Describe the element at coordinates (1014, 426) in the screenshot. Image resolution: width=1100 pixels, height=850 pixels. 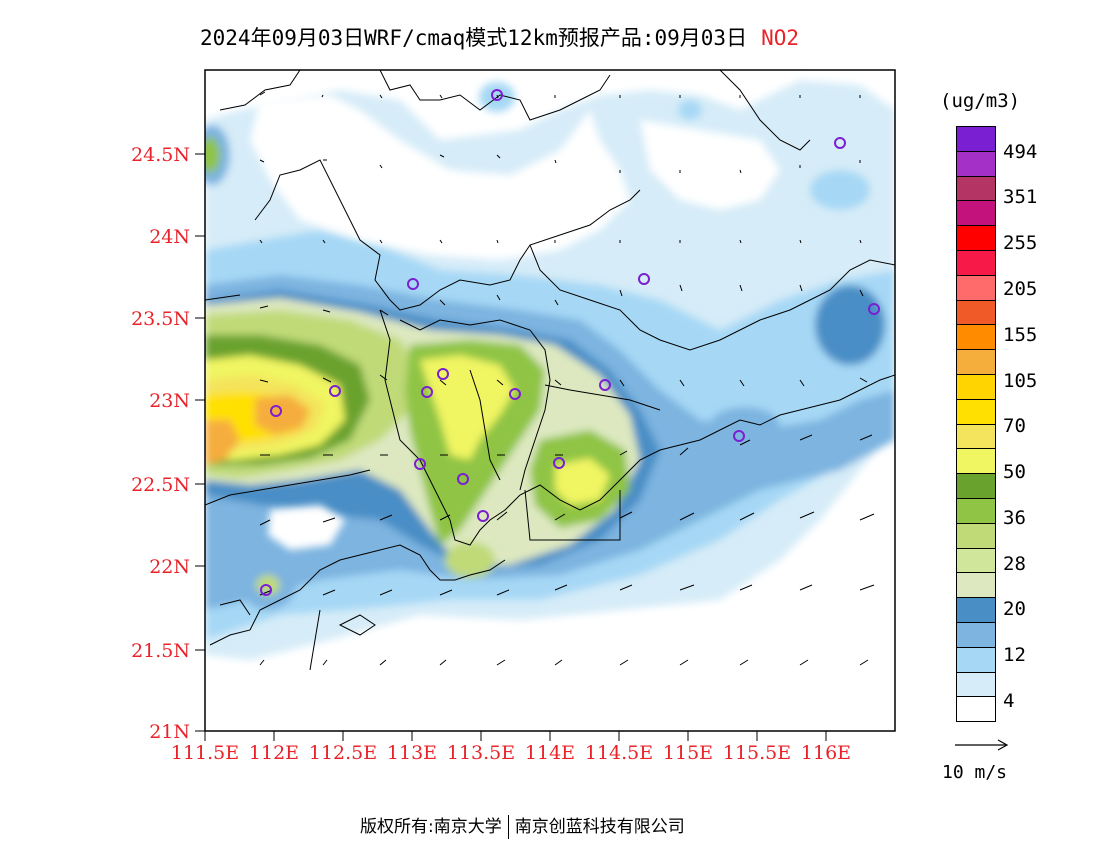
I see `legend-label: 70` at that location.